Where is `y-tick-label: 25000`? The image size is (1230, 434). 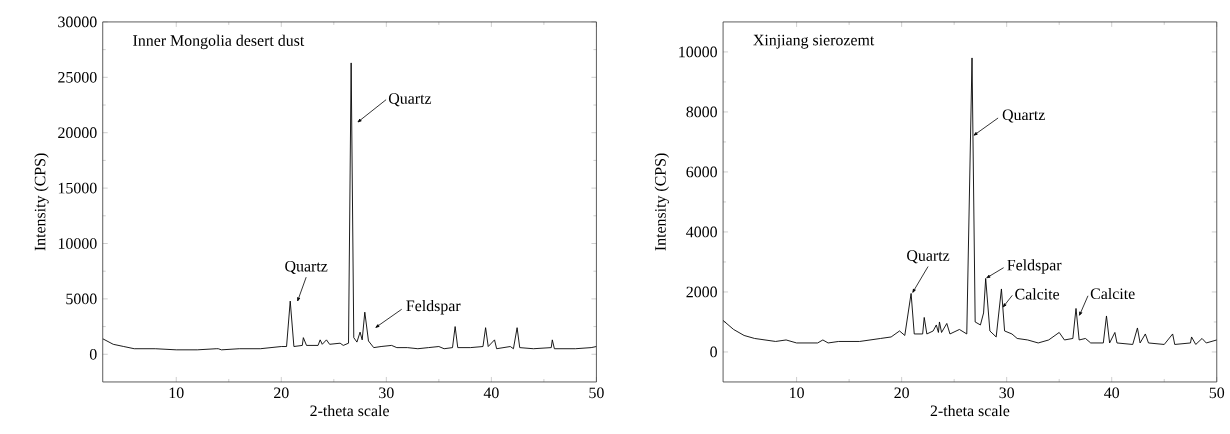 y-tick-label: 25000 is located at coordinates (77, 77).